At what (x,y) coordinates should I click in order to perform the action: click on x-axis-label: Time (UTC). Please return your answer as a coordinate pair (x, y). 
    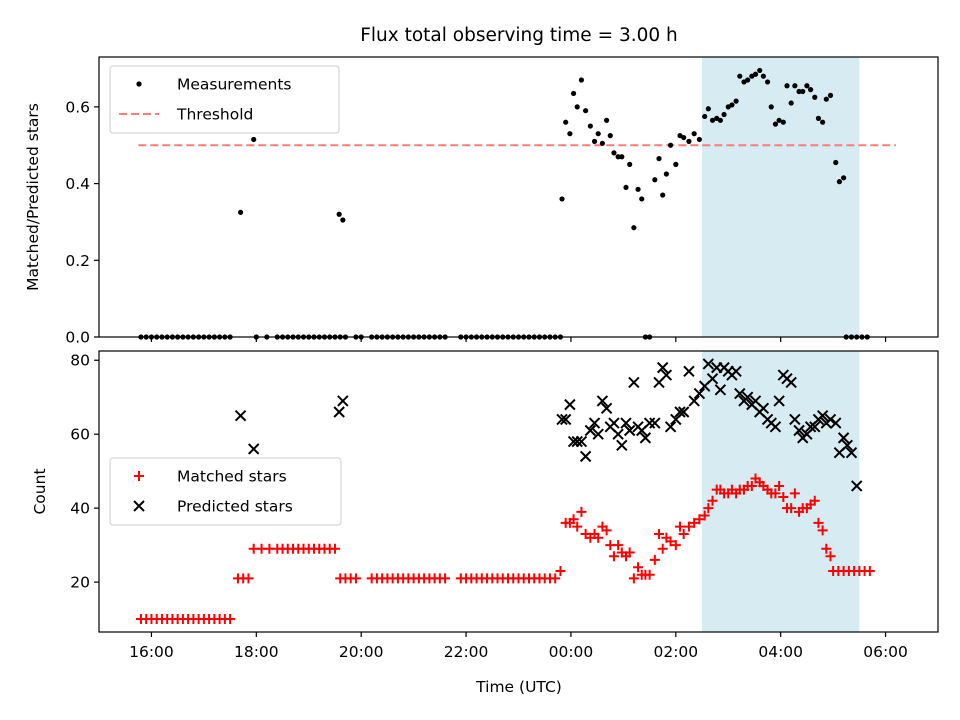
    Looking at the image, I should click on (518, 687).